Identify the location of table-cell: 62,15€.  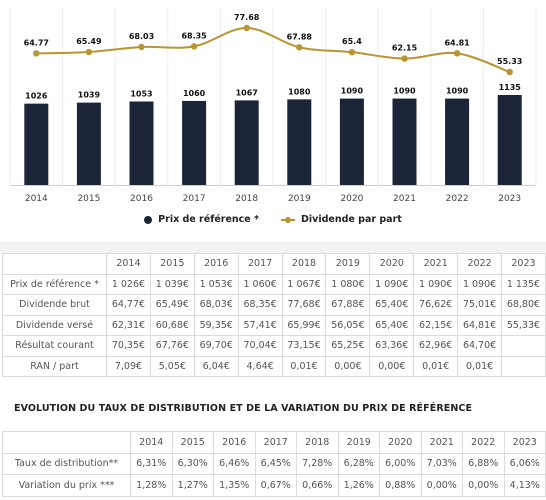
(436, 325).